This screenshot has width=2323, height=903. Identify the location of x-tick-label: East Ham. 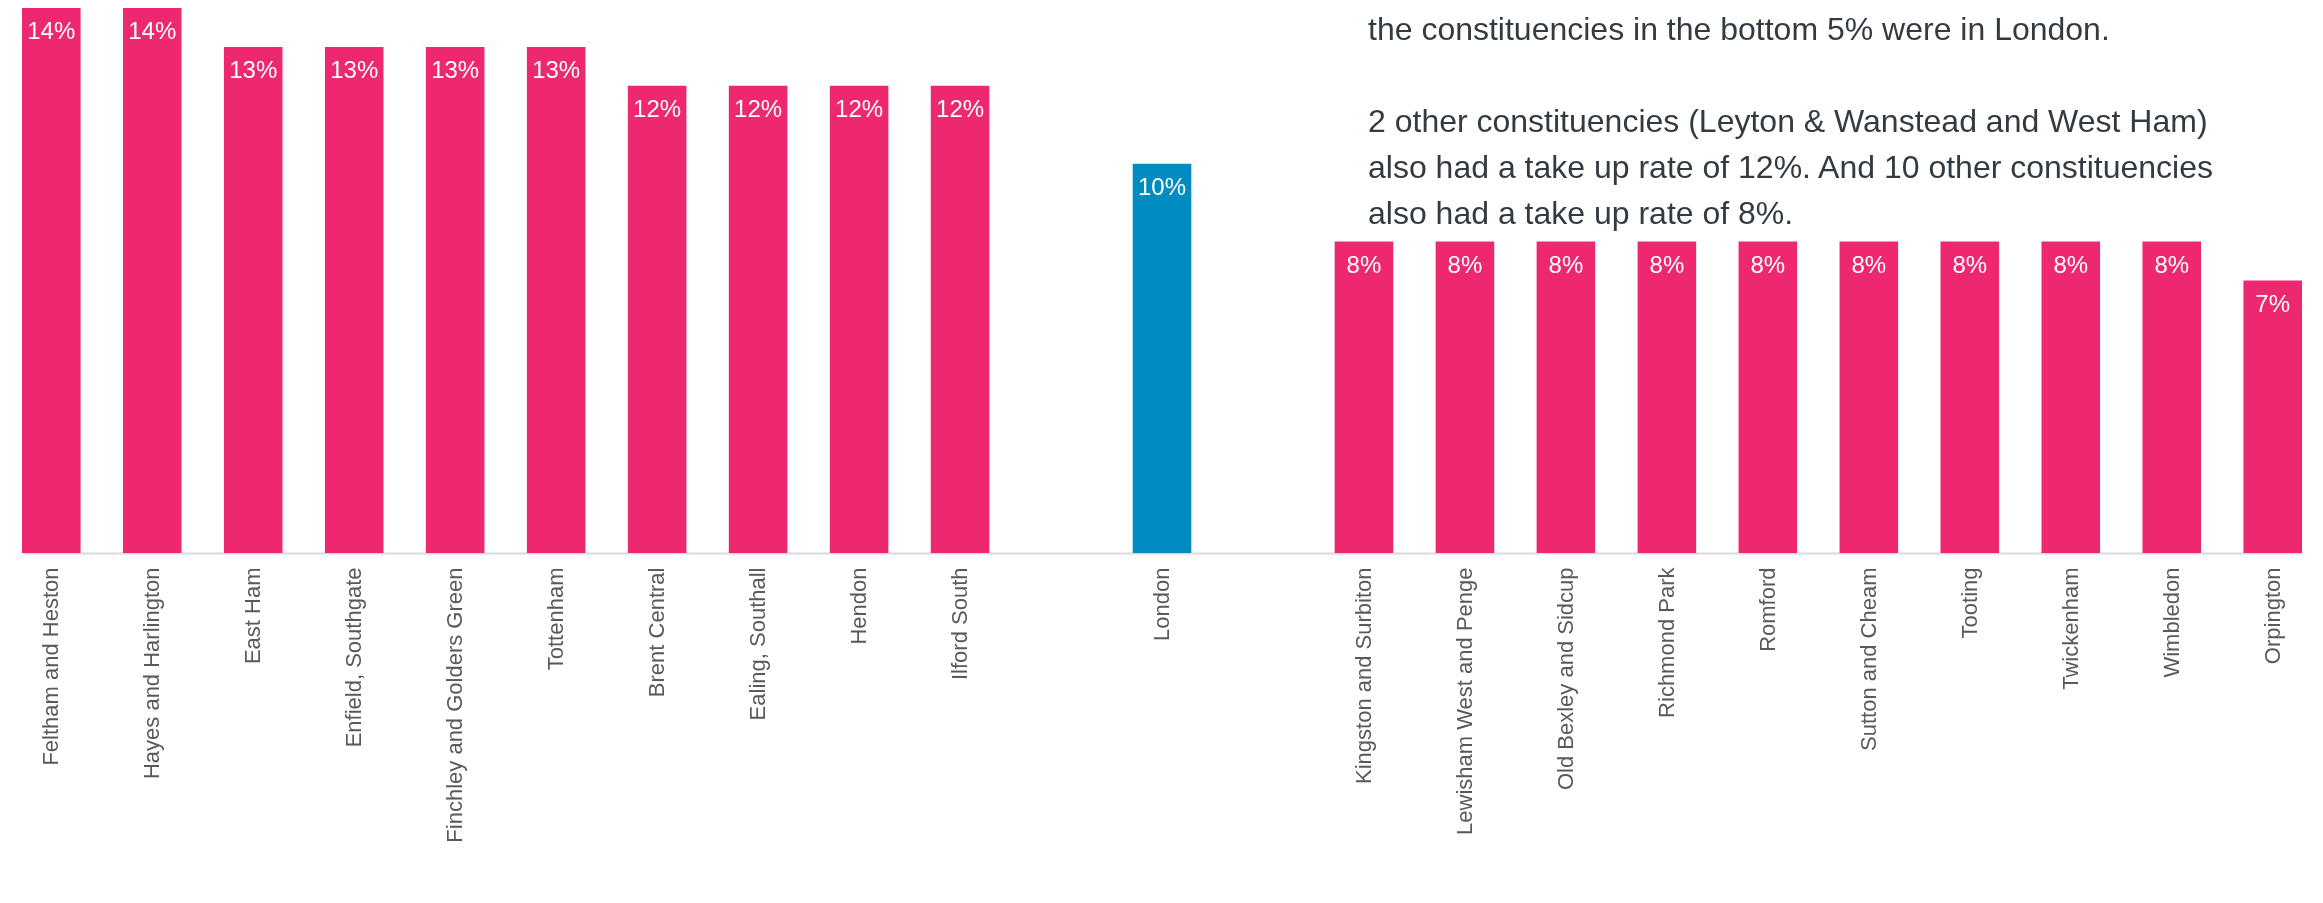
(253, 616).